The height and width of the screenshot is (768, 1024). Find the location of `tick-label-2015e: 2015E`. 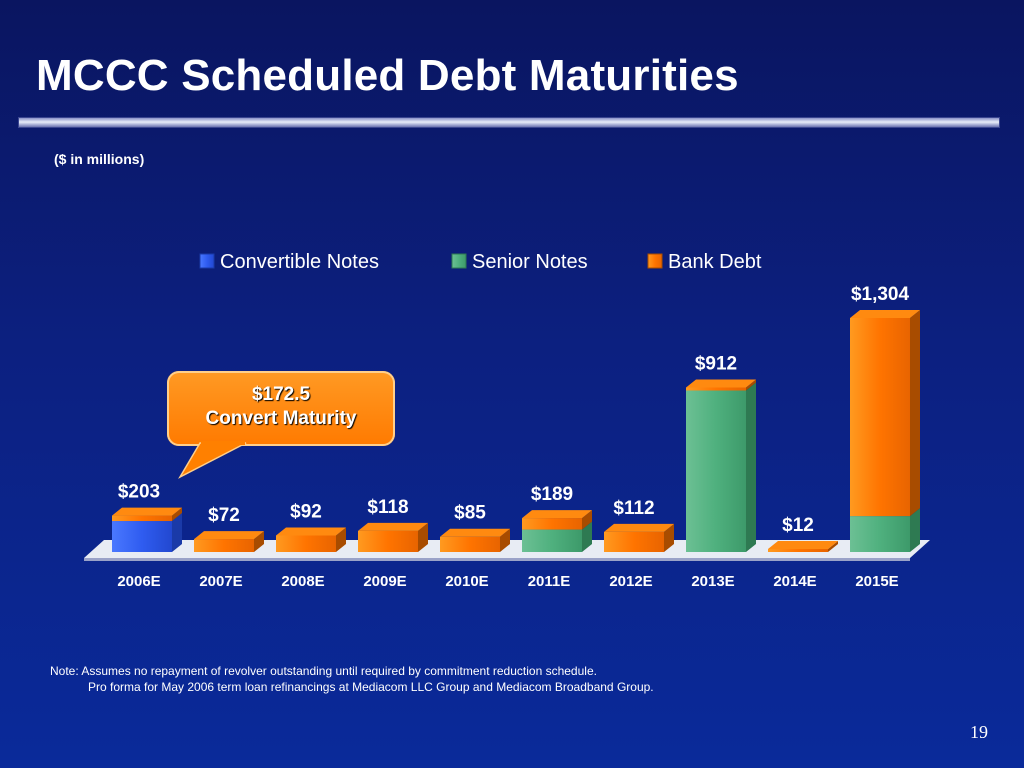

tick-label-2015e: 2015E is located at coordinates (876, 581).